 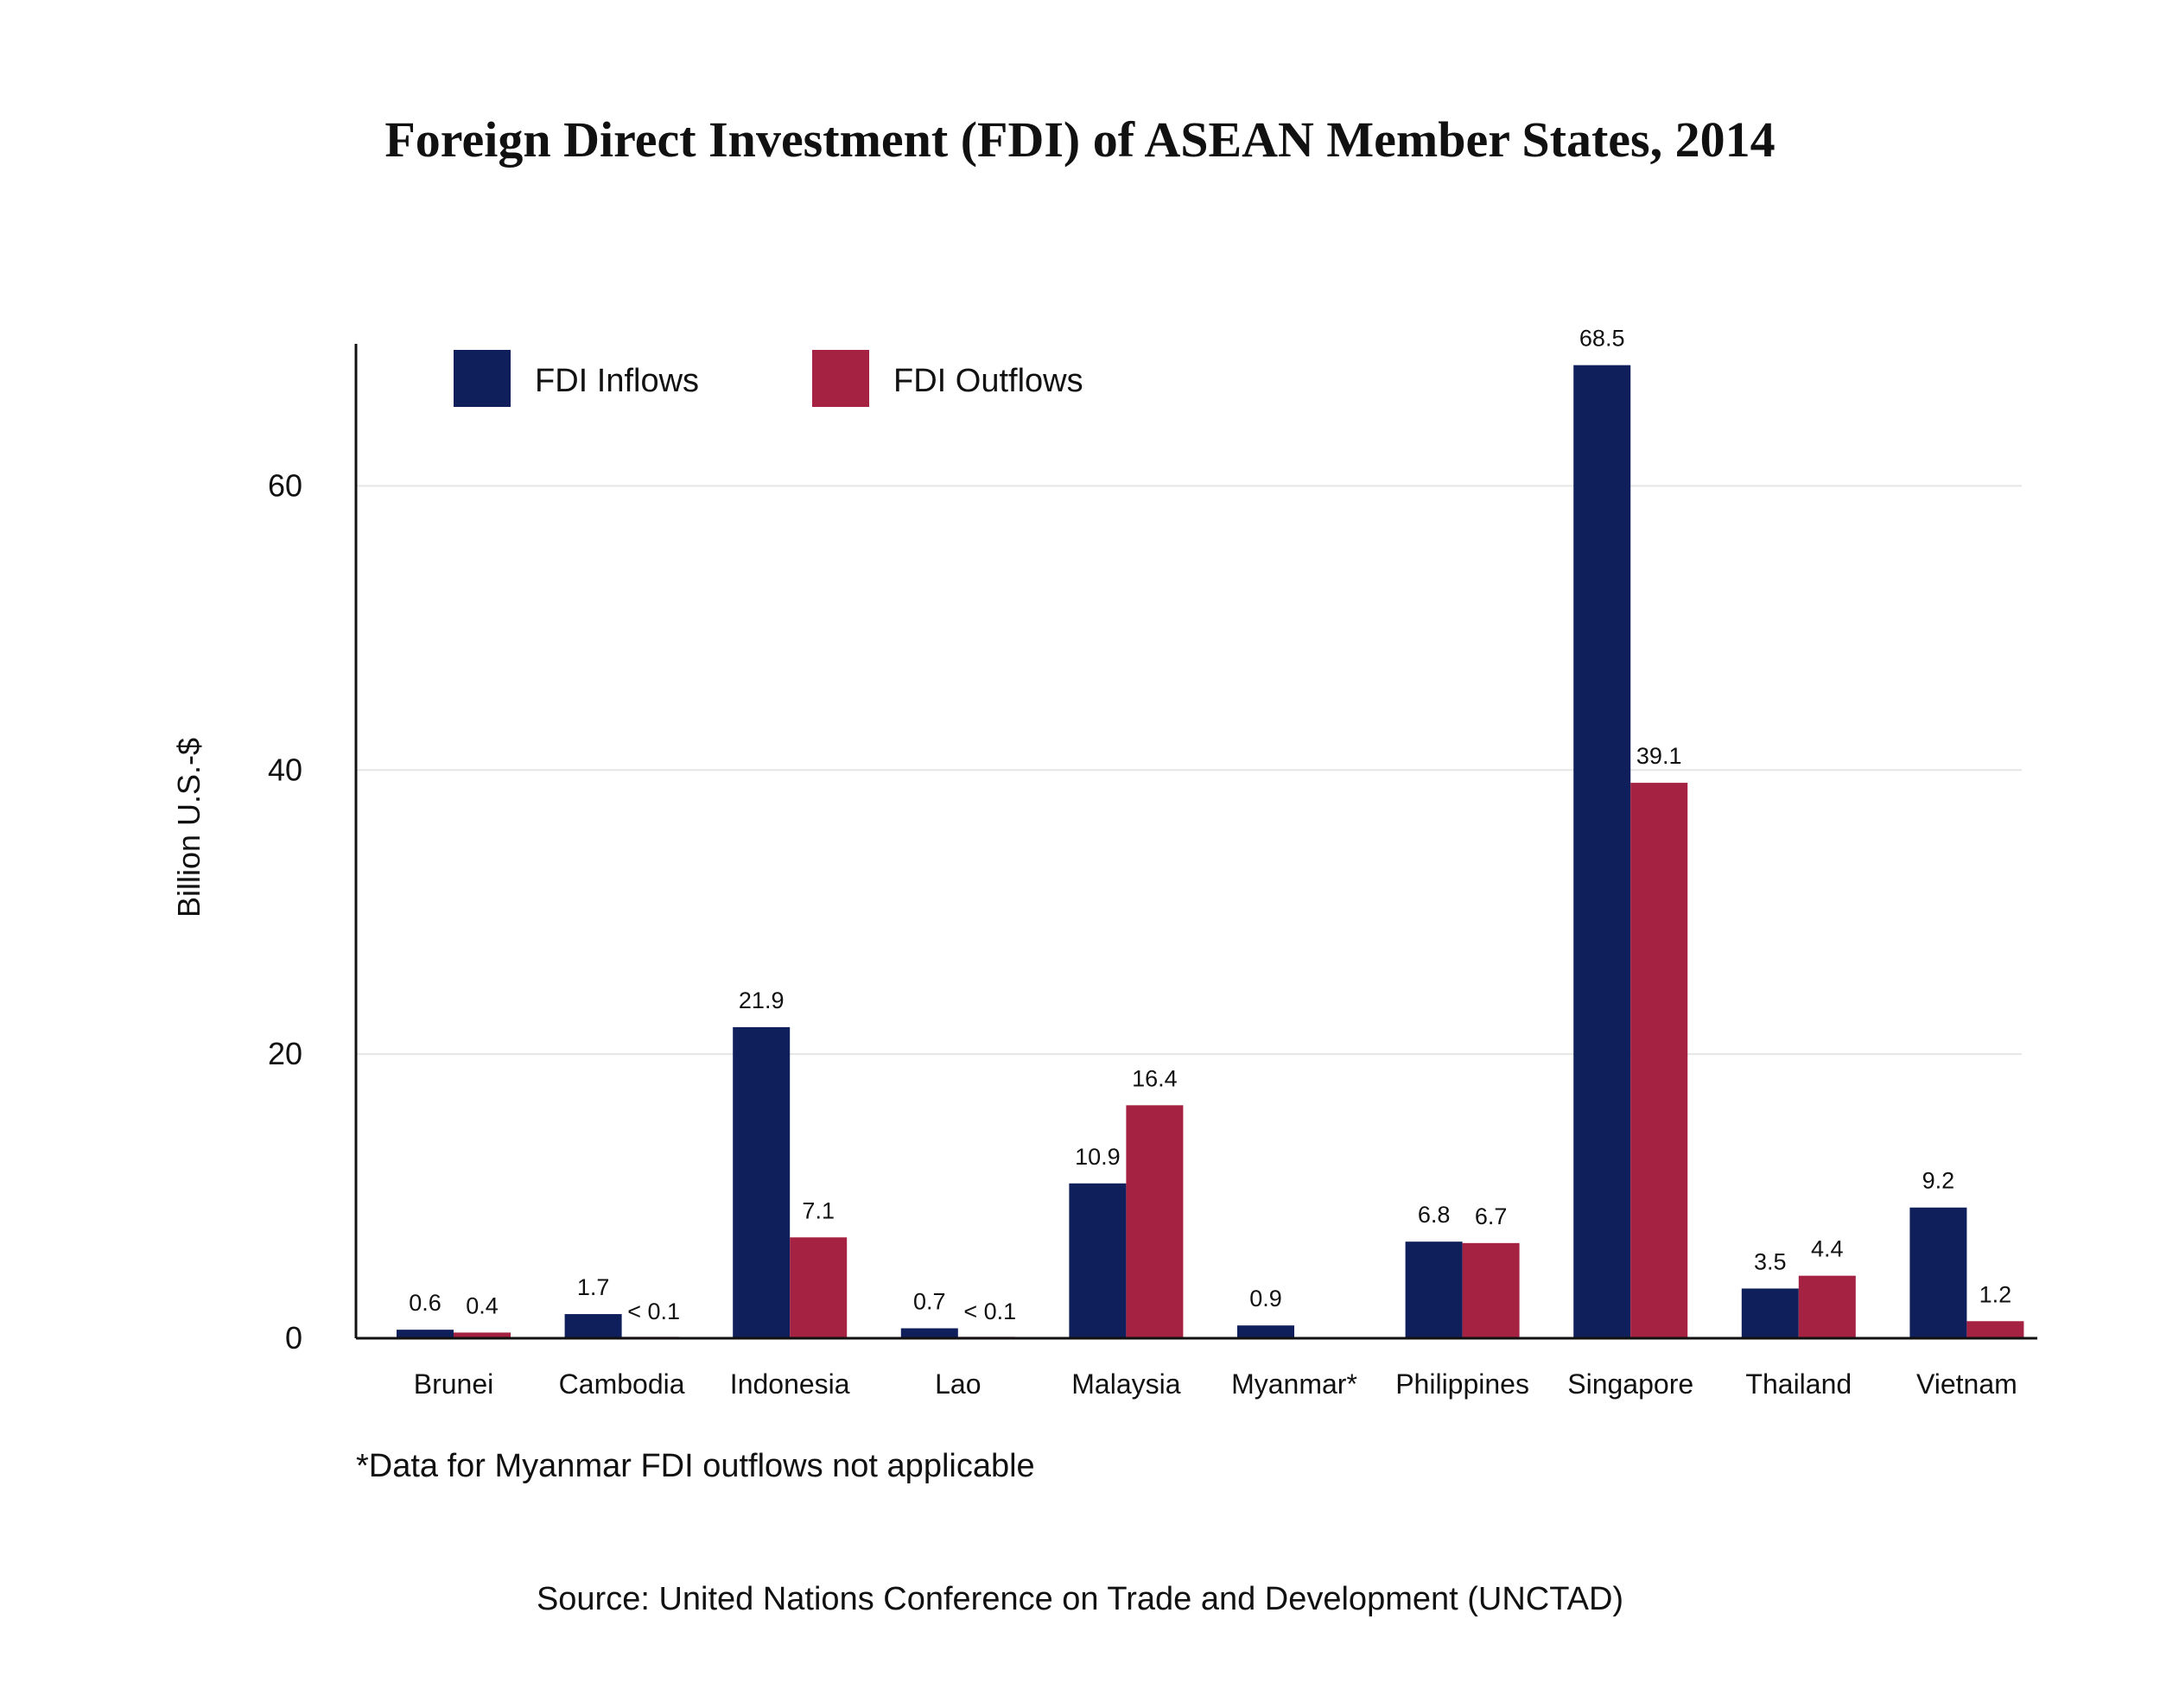 What do you see at coordinates (1770, 1261) in the screenshot?
I see `data-label: 3.5` at bounding box center [1770, 1261].